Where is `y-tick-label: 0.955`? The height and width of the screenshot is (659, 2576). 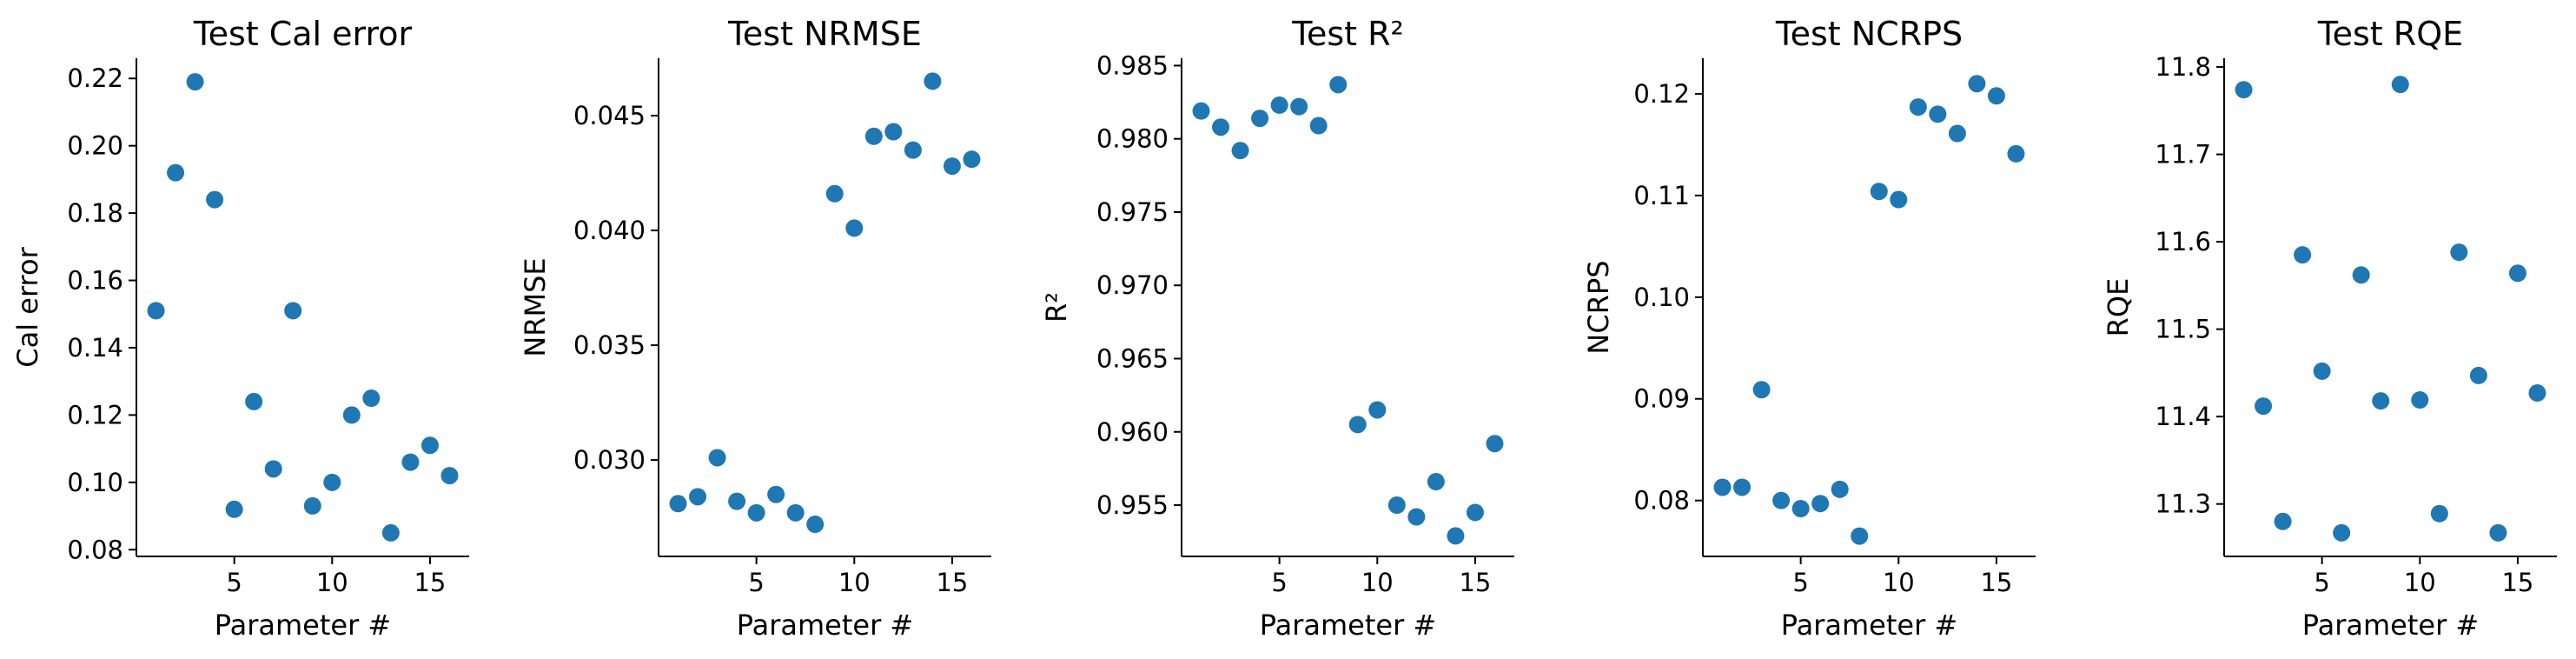
y-tick-label: 0.955 is located at coordinates (1132, 505).